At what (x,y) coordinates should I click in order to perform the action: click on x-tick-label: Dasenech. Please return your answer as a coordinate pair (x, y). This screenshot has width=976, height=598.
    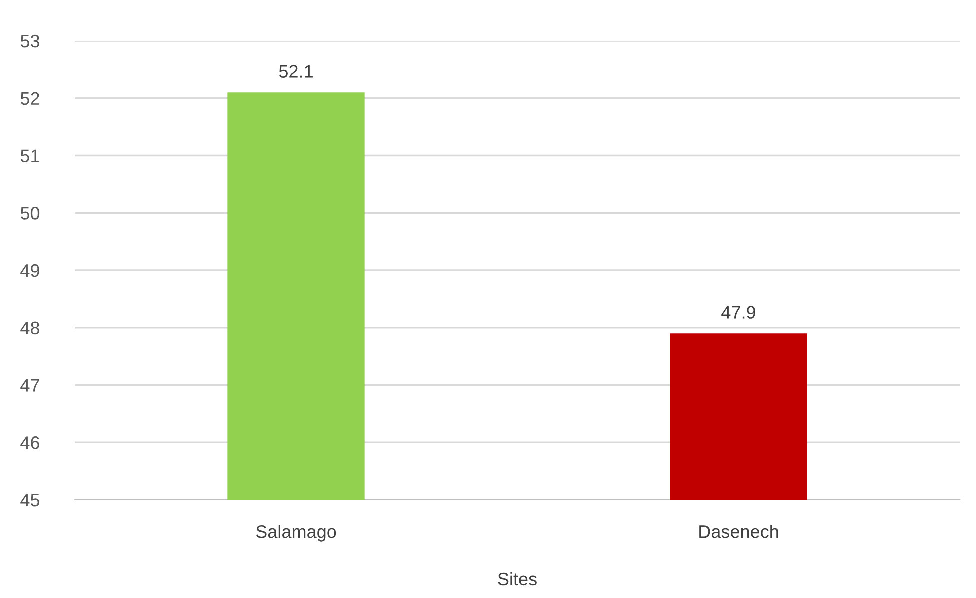
    Looking at the image, I should click on (739, 531).